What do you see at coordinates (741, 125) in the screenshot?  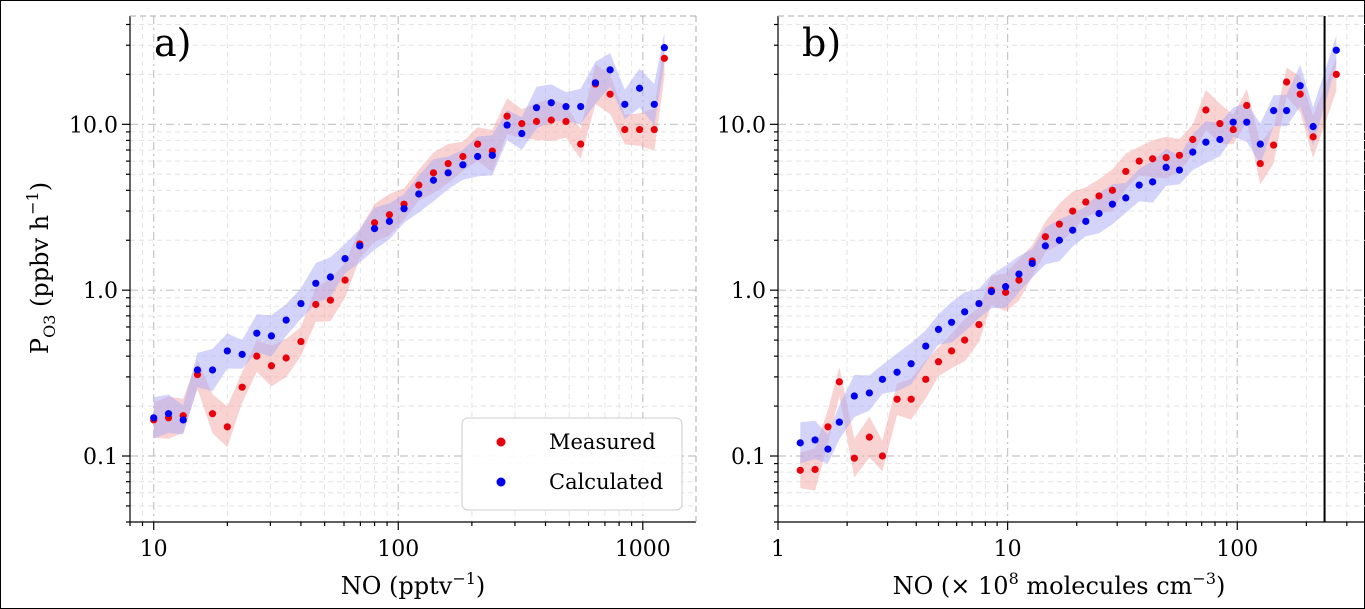 I see `y-tick-label: 10.0` at bounding box center [741, 125].